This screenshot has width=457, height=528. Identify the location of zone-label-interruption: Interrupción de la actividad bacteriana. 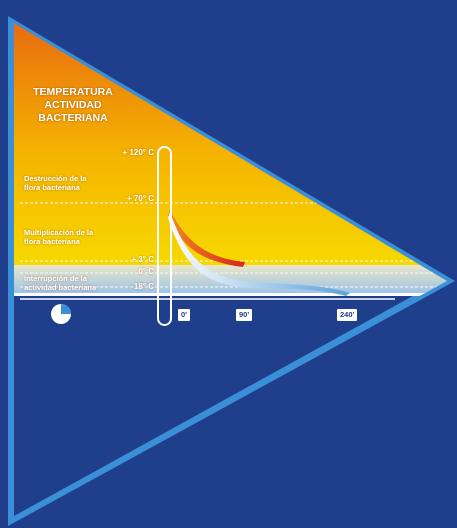
(60, 283).